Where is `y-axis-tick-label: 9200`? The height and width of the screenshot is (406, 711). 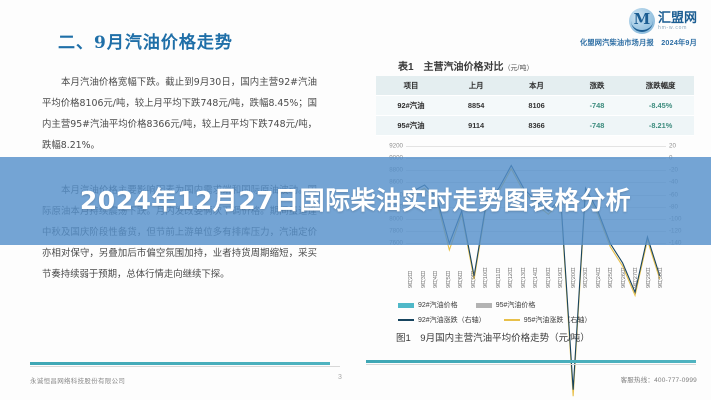
y-axis-tick-label: 9200 is located at coordinates (396, 146).